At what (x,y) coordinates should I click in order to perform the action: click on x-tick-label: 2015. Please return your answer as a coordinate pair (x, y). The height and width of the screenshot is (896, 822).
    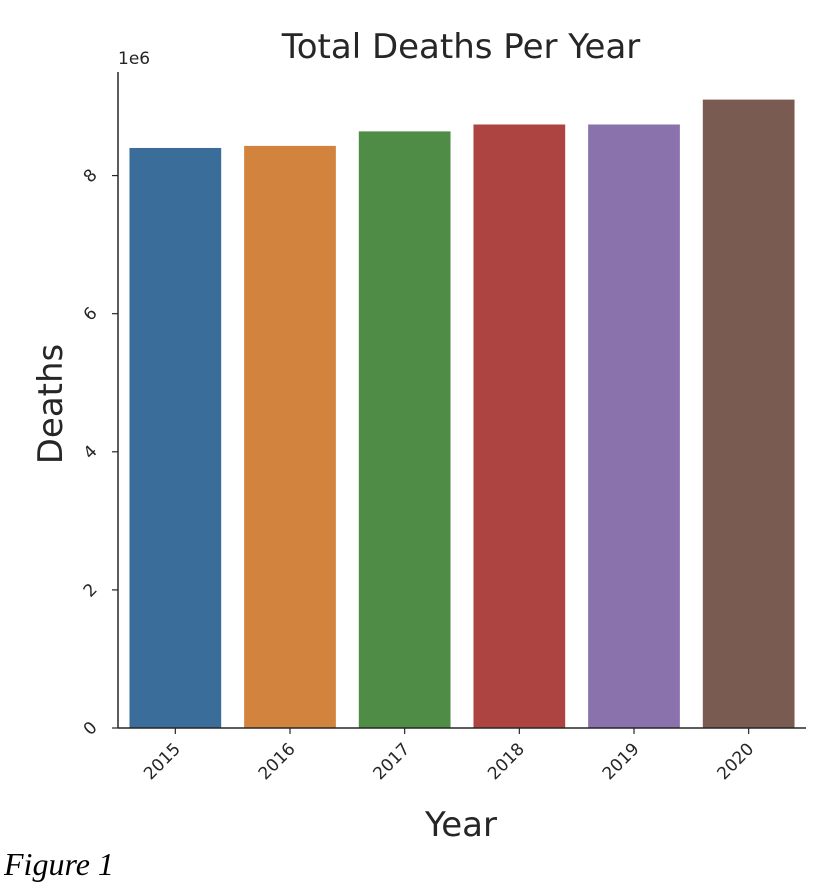
    Looking at the image, I should click on (162, 761).